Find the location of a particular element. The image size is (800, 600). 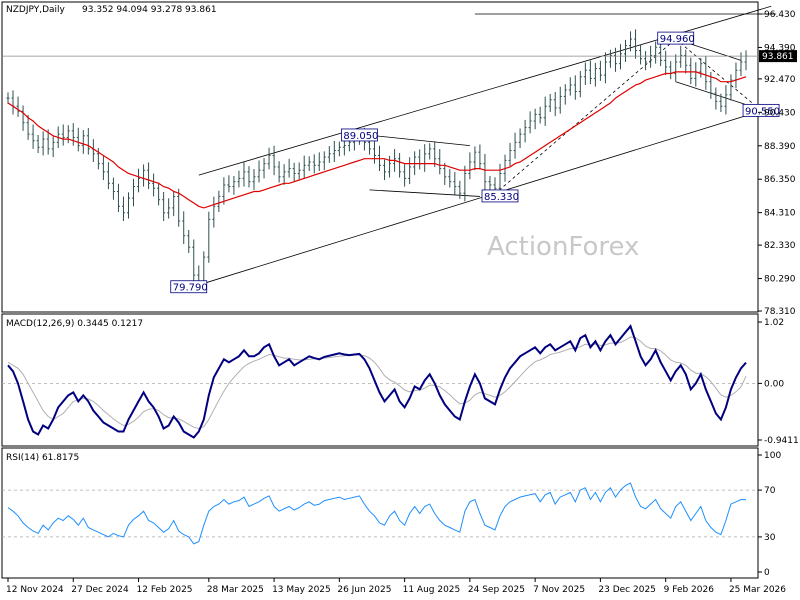

x-tick-label: 25 Mar 2026 is located at coordinates (757, 590).